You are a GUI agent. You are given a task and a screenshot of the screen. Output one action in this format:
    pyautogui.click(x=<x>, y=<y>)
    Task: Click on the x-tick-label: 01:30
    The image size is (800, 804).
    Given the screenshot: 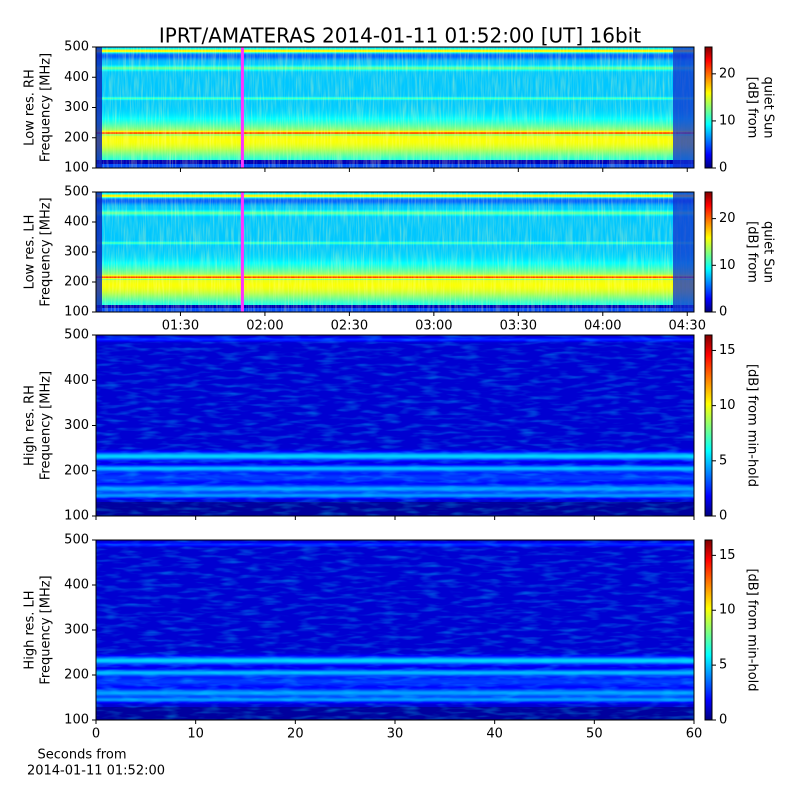 What is the action you would take?
    pyautogui.click(x=180, y=326)
    